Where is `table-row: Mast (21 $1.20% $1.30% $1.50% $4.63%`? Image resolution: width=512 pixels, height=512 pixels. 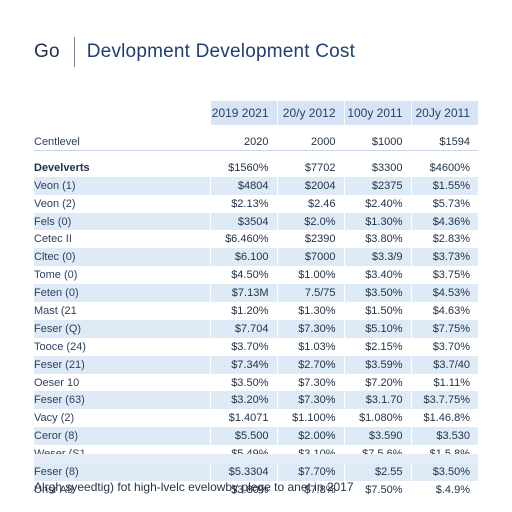
table-row: Mast (21 $1.20% $1.30% $1.50% $4.63% is located at coordinates (256, 311).